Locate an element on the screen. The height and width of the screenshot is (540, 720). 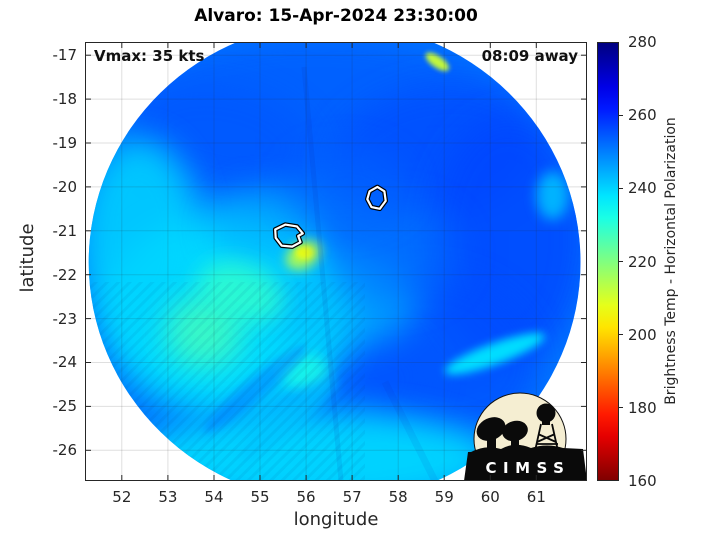
cimss-text: CIMSS is located at coordinates (528, 468).